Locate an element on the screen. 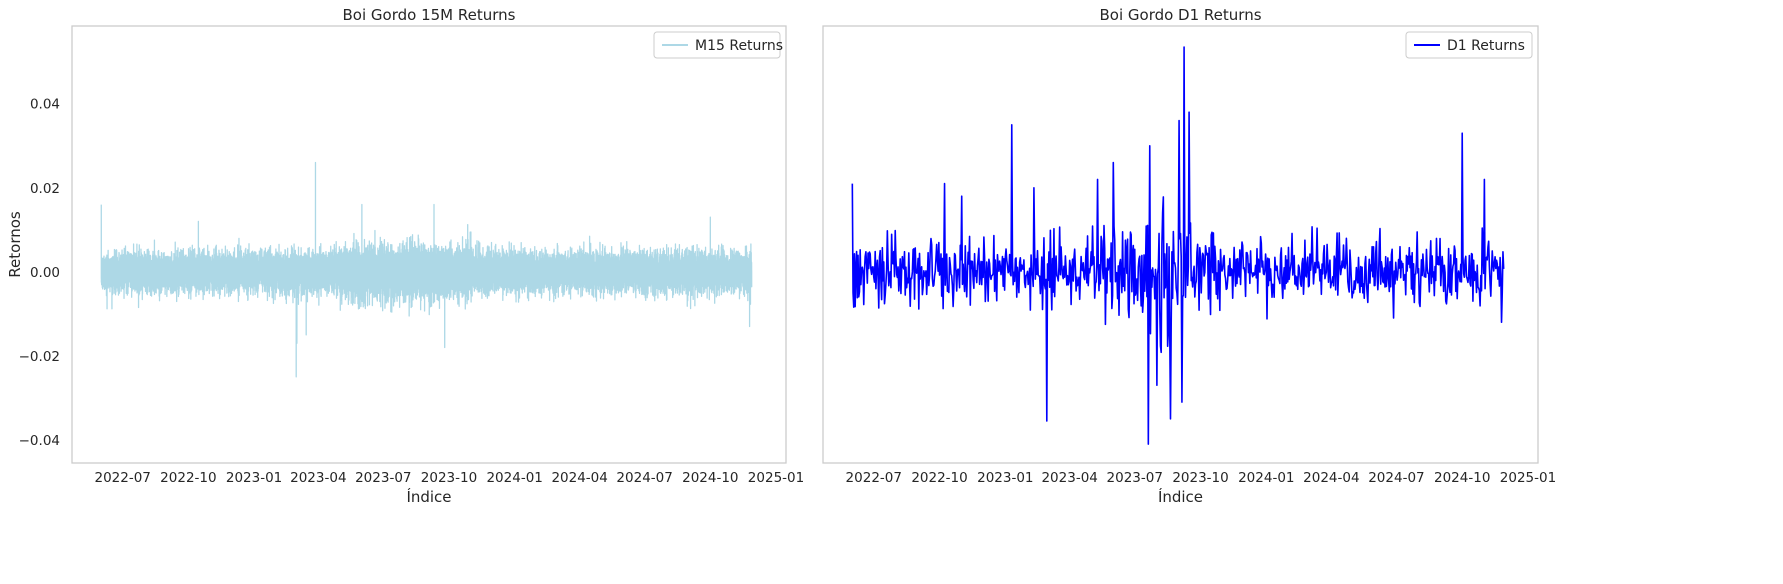  chart-title: Boi Gordo 15M Returns is located at coordinates (429, 15).